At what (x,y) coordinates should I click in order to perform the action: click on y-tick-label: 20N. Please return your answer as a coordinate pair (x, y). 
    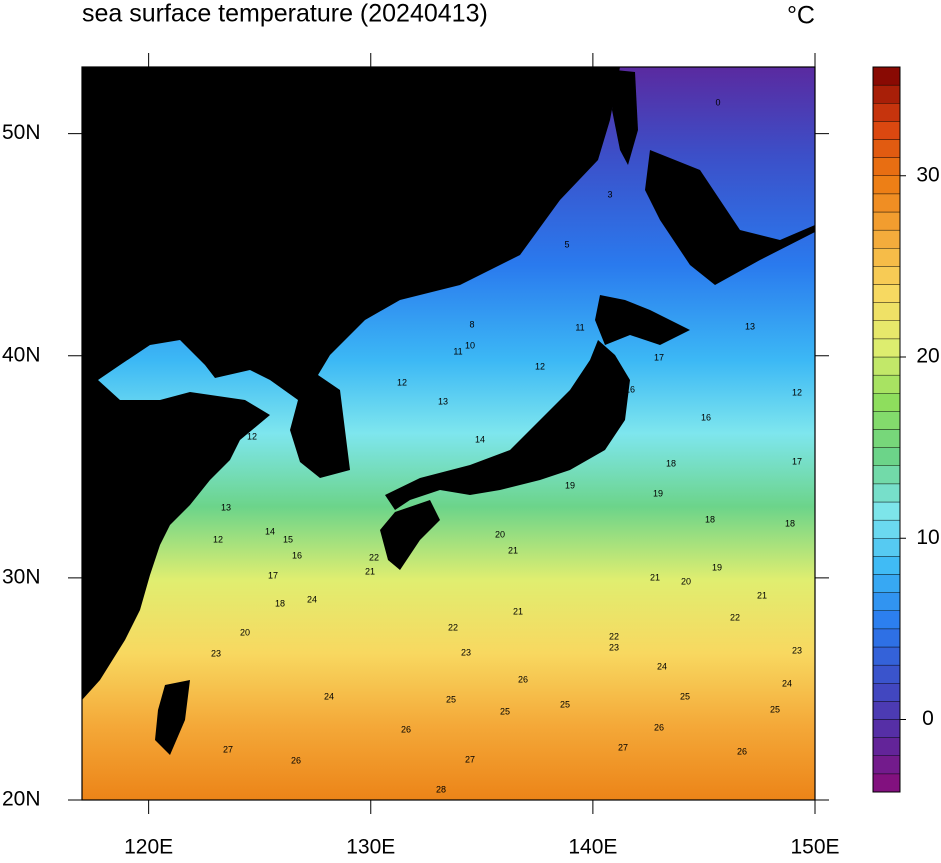
    Looking at the image, I should click on (21, 799).